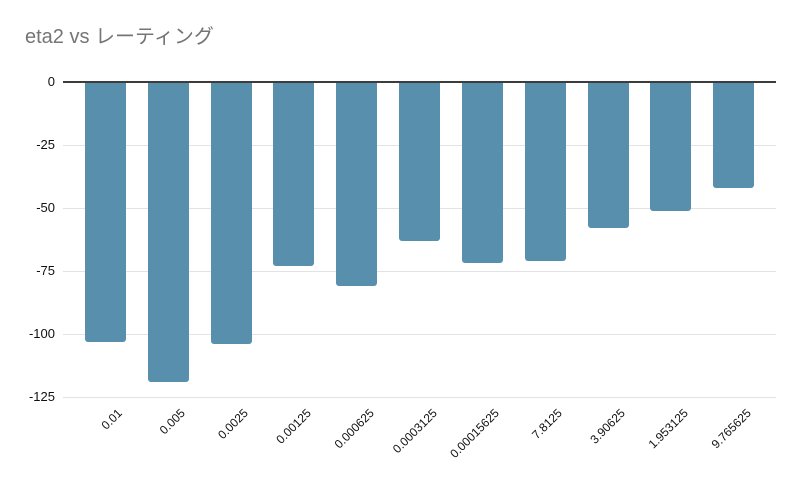 This screenshot has width=800, height=495. Describe the element at coordinates (41, 333) in the screenshot. I see `y-axis-tick-label: -100` at that location.